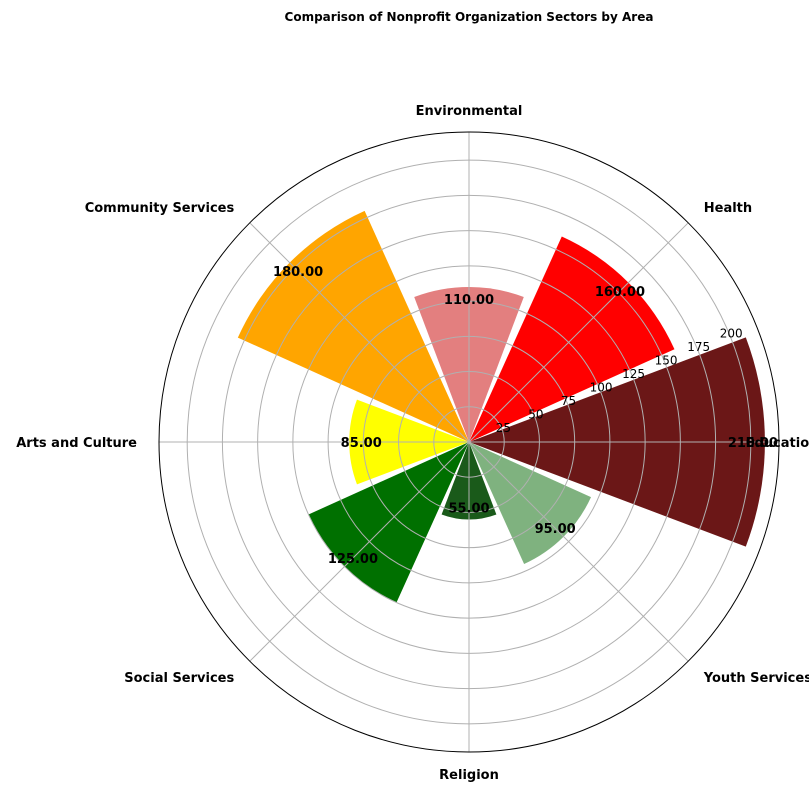 The image size is (809, 790). I want to click on category-label-social-services: Social Services, so click(179, 678).